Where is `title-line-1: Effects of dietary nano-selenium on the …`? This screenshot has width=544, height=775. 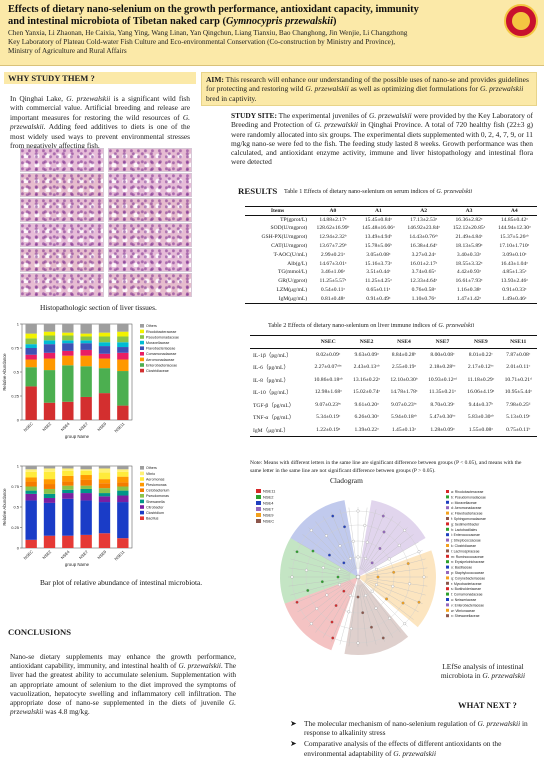
title-line-1: Effects of dietary nano-selenium on the … is located at coordinates (213, 9).